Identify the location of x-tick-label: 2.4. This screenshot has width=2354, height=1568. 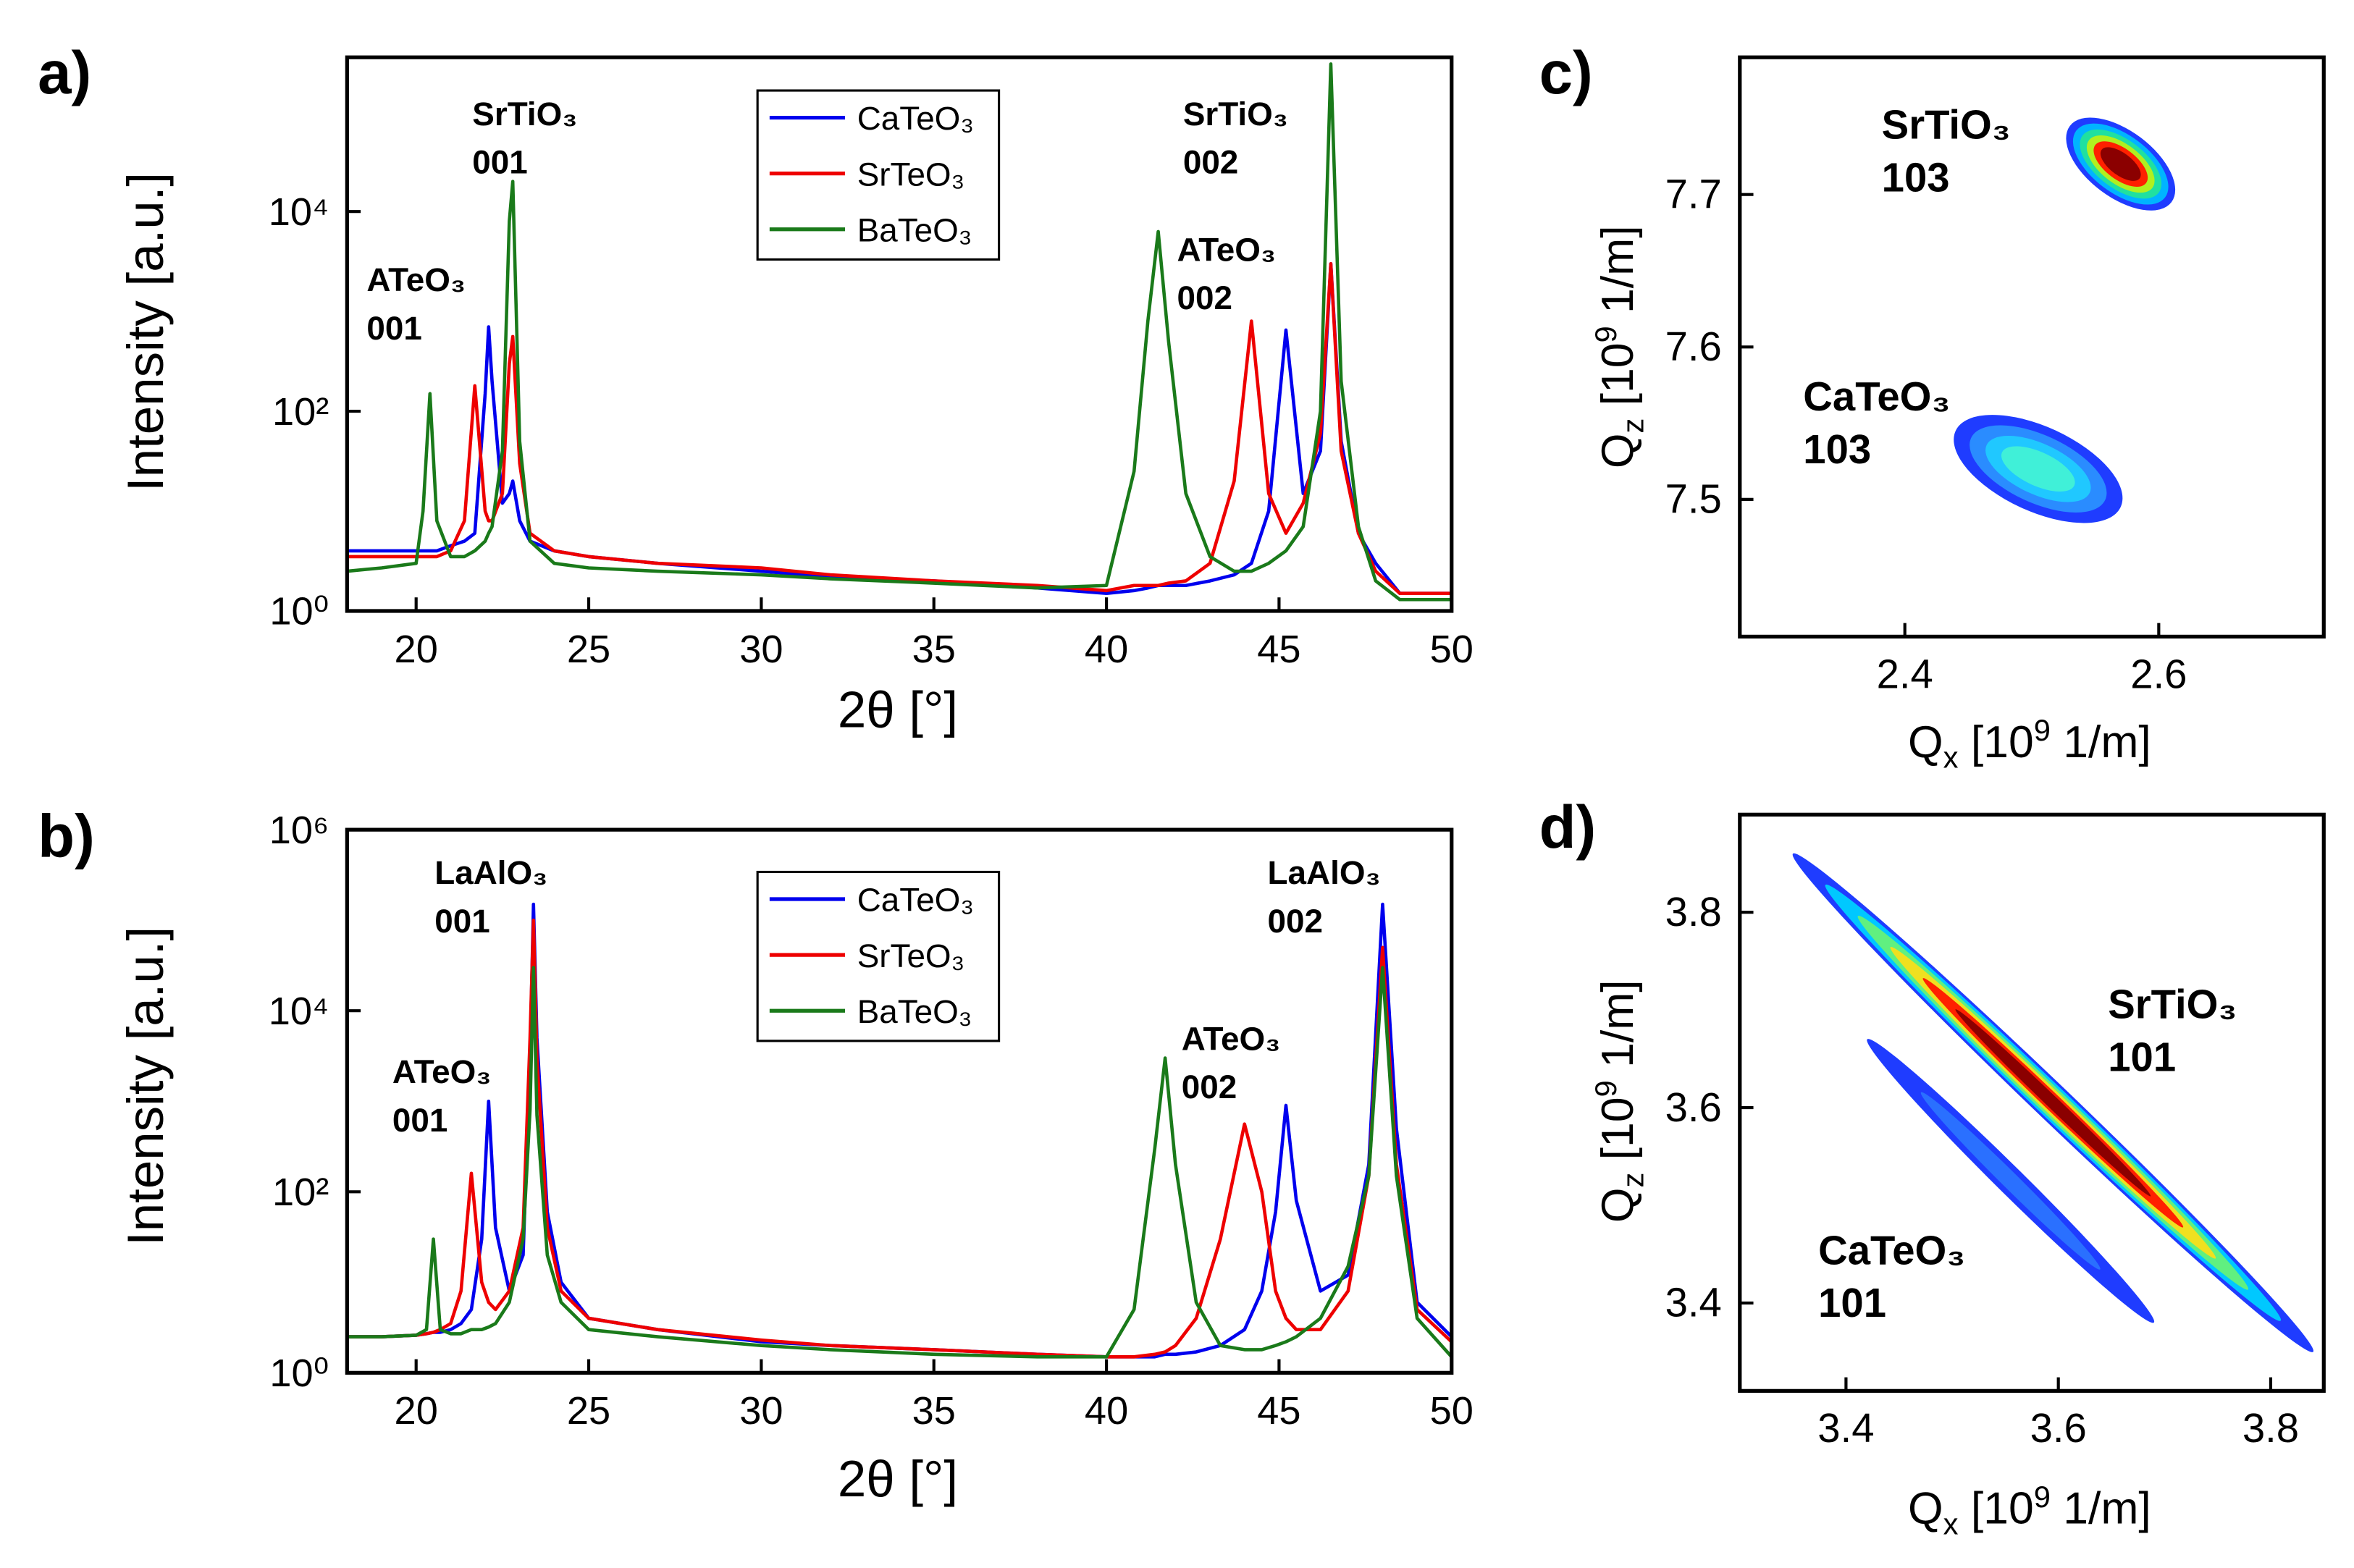
(1905, 673).